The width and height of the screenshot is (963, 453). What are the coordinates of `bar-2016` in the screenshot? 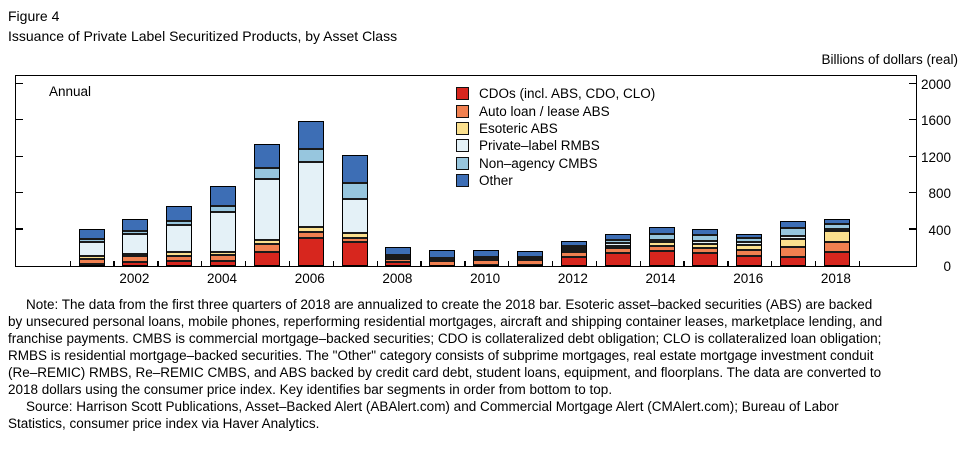 It's located at (749, 250).